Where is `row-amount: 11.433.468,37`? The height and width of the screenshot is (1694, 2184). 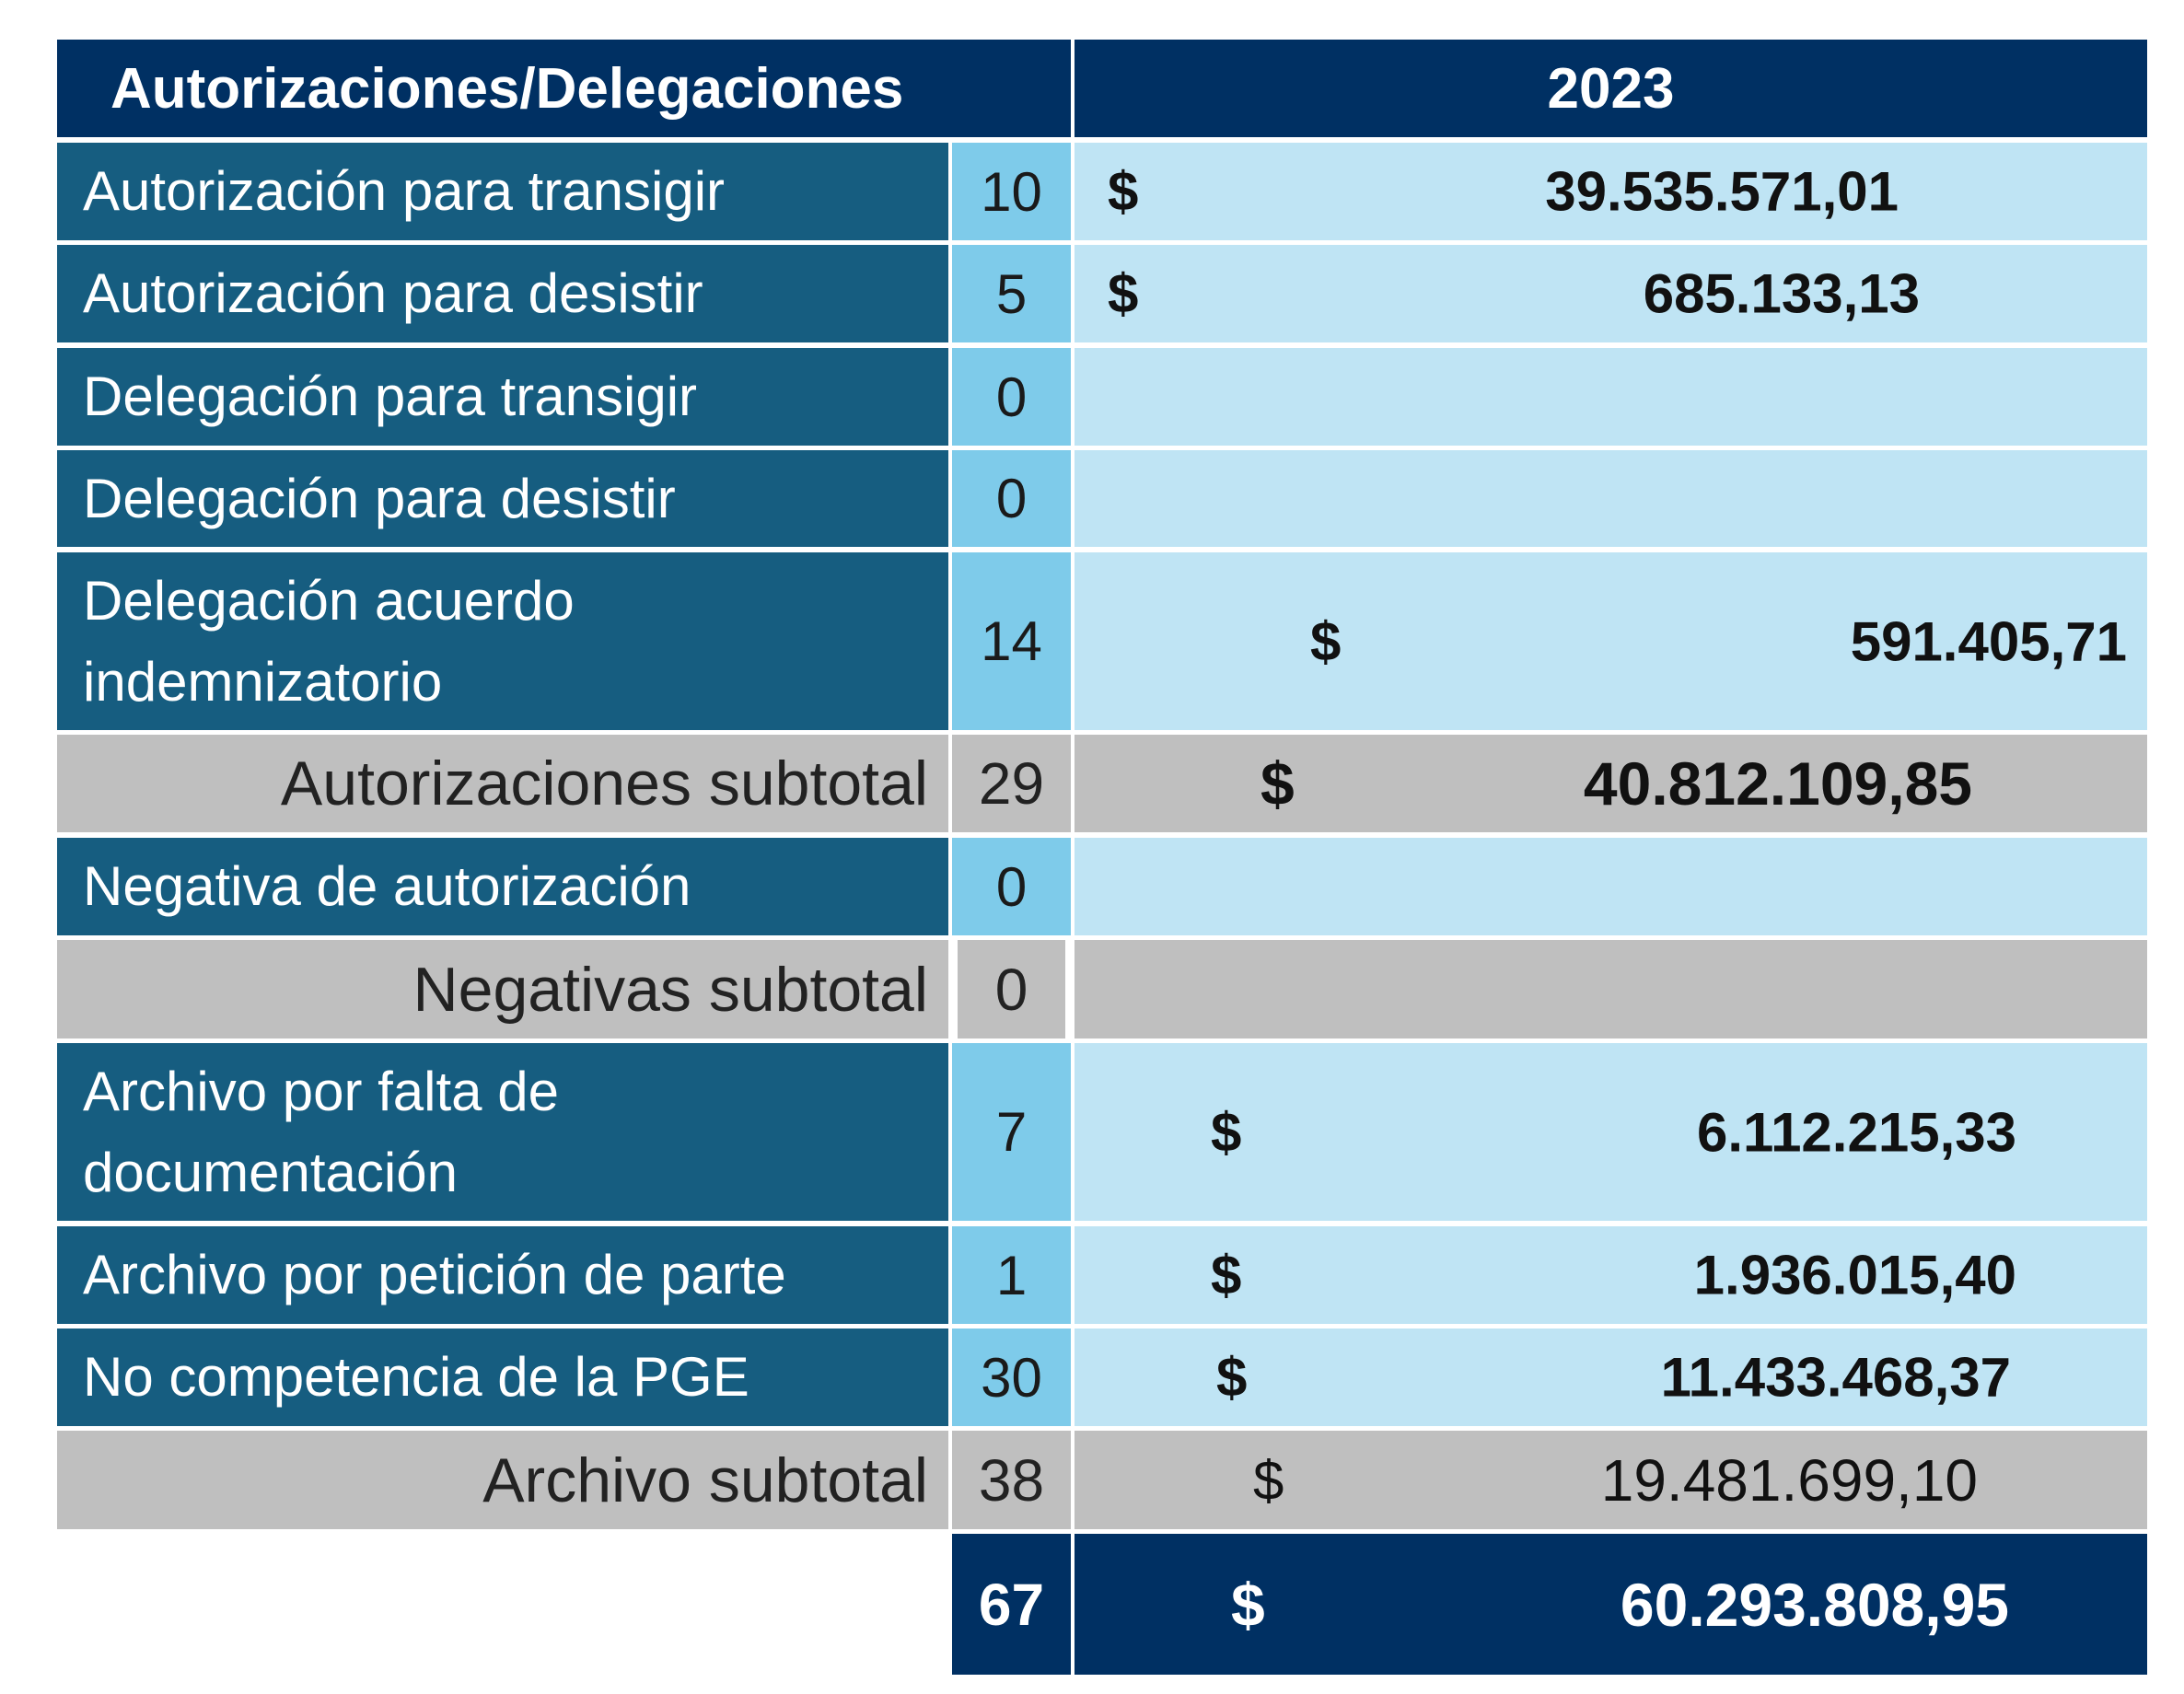 row-amount: 11.433.468,37 is located at coordinates (1835, 1377).